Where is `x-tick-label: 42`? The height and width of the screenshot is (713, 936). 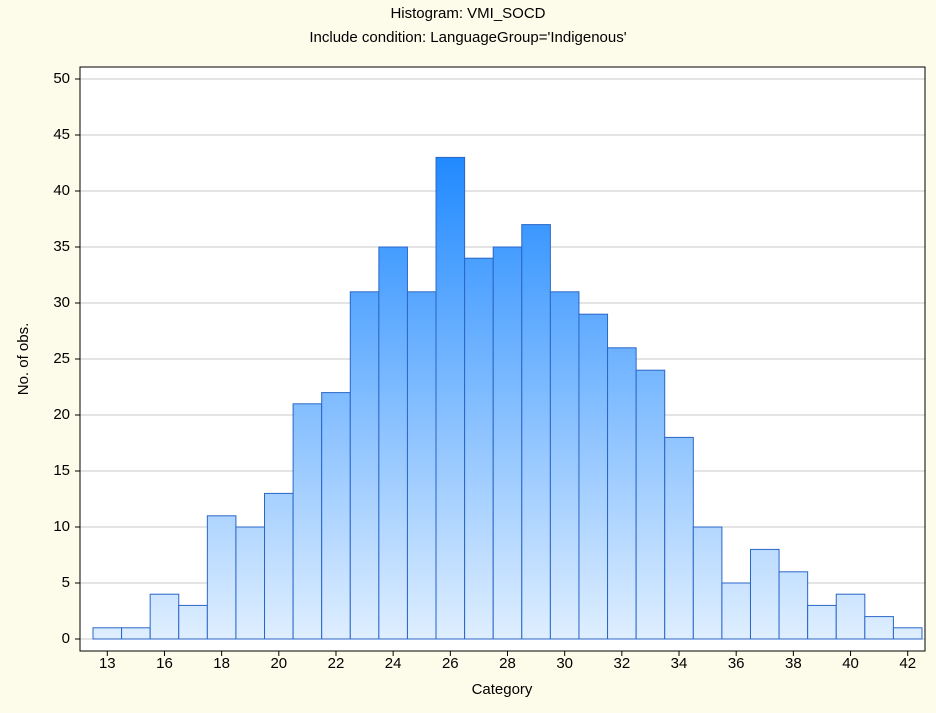
x-tick-label: 42 is located at coordinates (907, 663).